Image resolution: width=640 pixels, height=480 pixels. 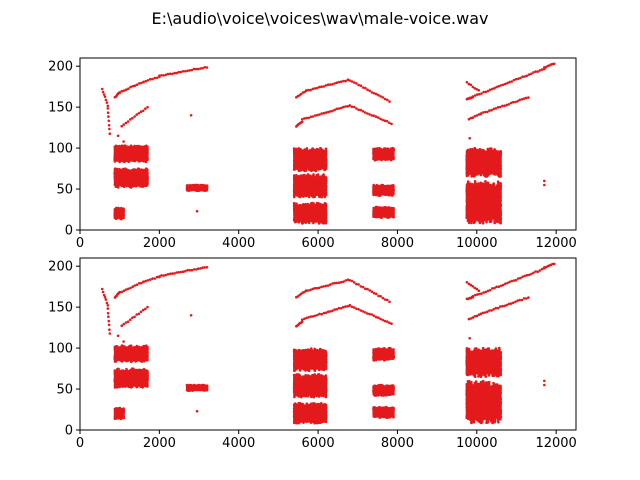 I want to click on x-tick-label: 2000, so click(x=159, y=243).